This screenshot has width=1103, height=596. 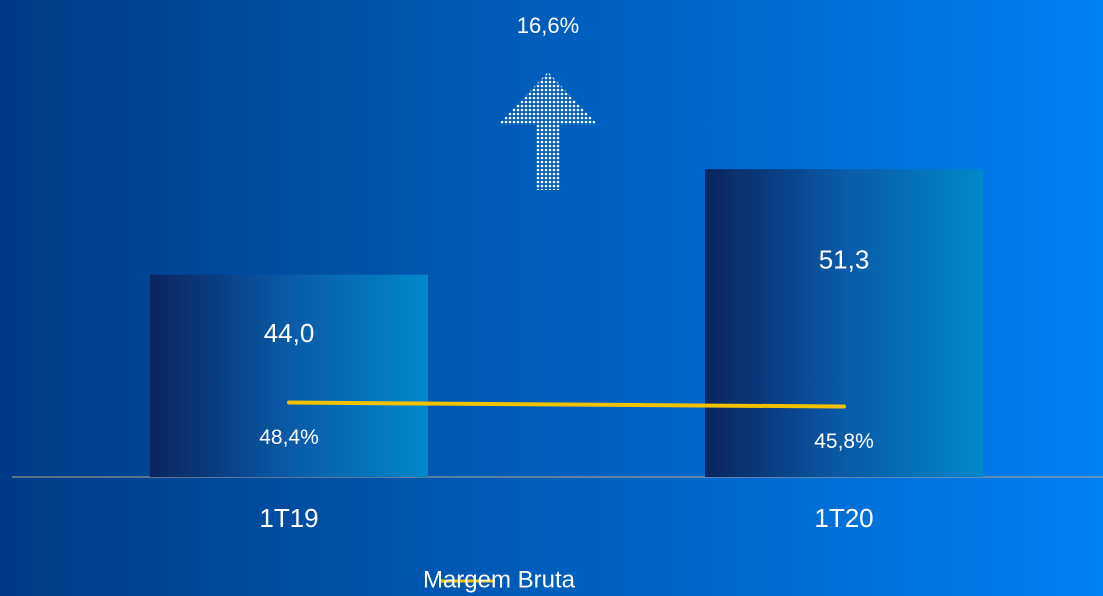 What do you see at coordinates (844, 259) in the screenshot?
I see `bar-value-label: 51,3` at bounding box center [844, 259].